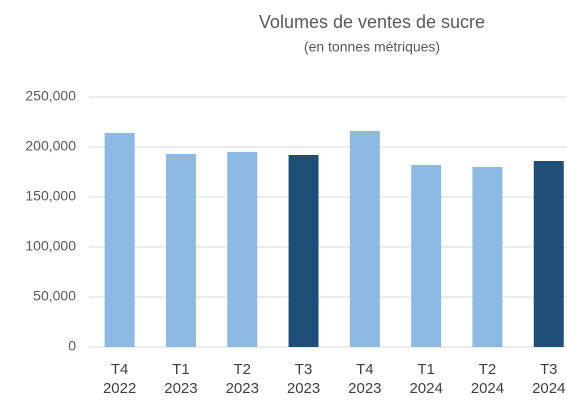 This screenshot has height=400, width=567. What do you see at coordinates (487, 379) in the screenshot?
I see `x-tick-label: T2 2024` at bounding box center [487, 379].